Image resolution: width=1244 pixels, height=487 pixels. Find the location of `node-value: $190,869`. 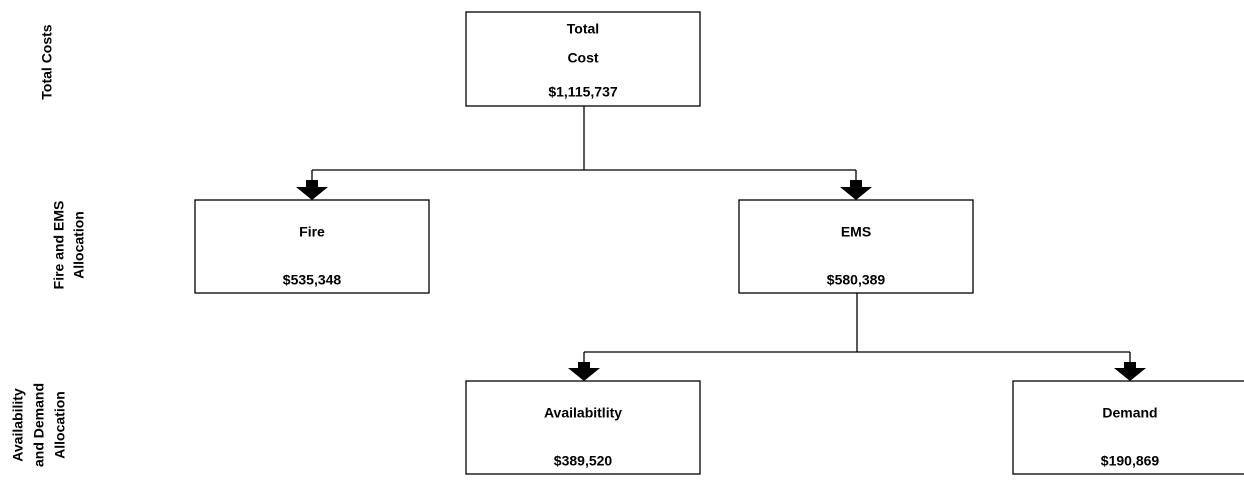

node-value: $190,869 is located at coordinates (1130, 461).